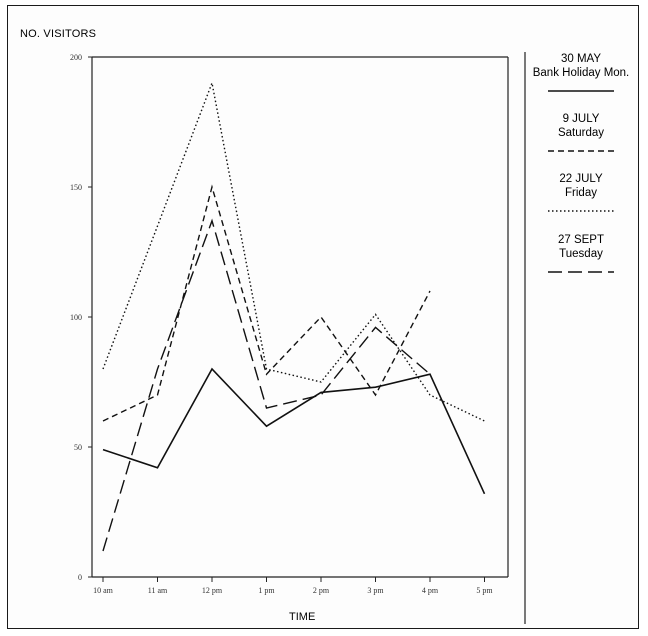 The height and width of the screenshot is (636, 648). I want to click on legend-date: 22 JULY, so click(581, 179).